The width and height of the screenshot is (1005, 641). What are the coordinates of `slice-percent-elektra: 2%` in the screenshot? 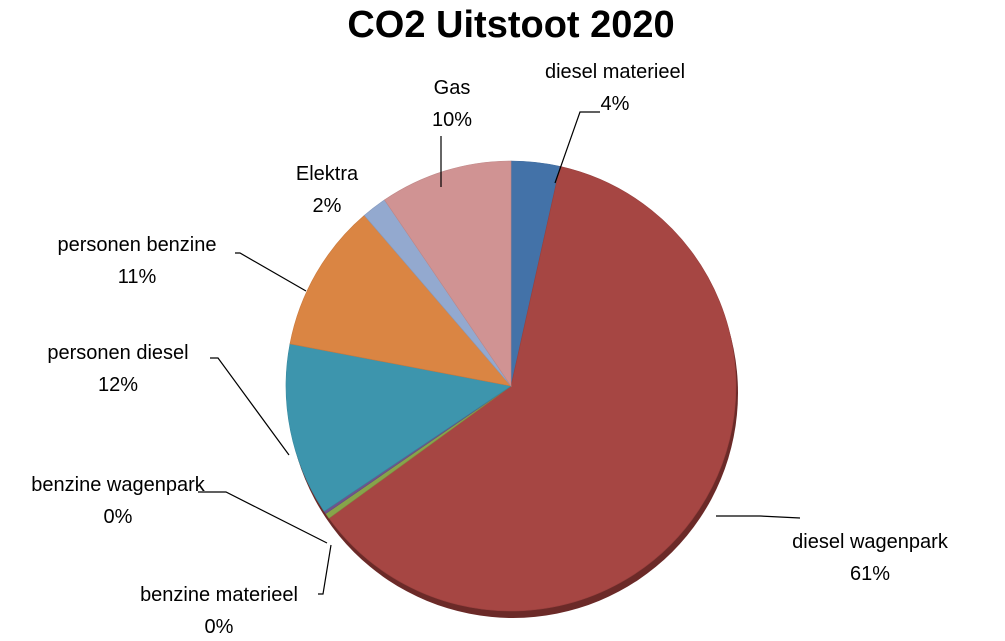 It's located at (327, 206).